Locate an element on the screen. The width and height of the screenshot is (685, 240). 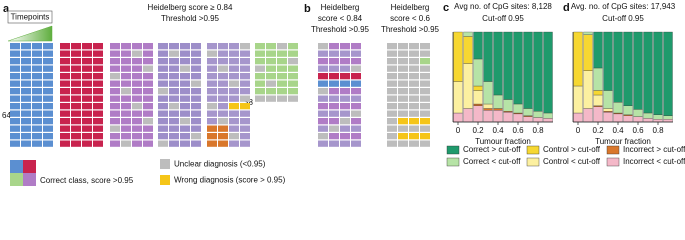
legend-label: Control < cut-off is located at coordinates (572, 161).